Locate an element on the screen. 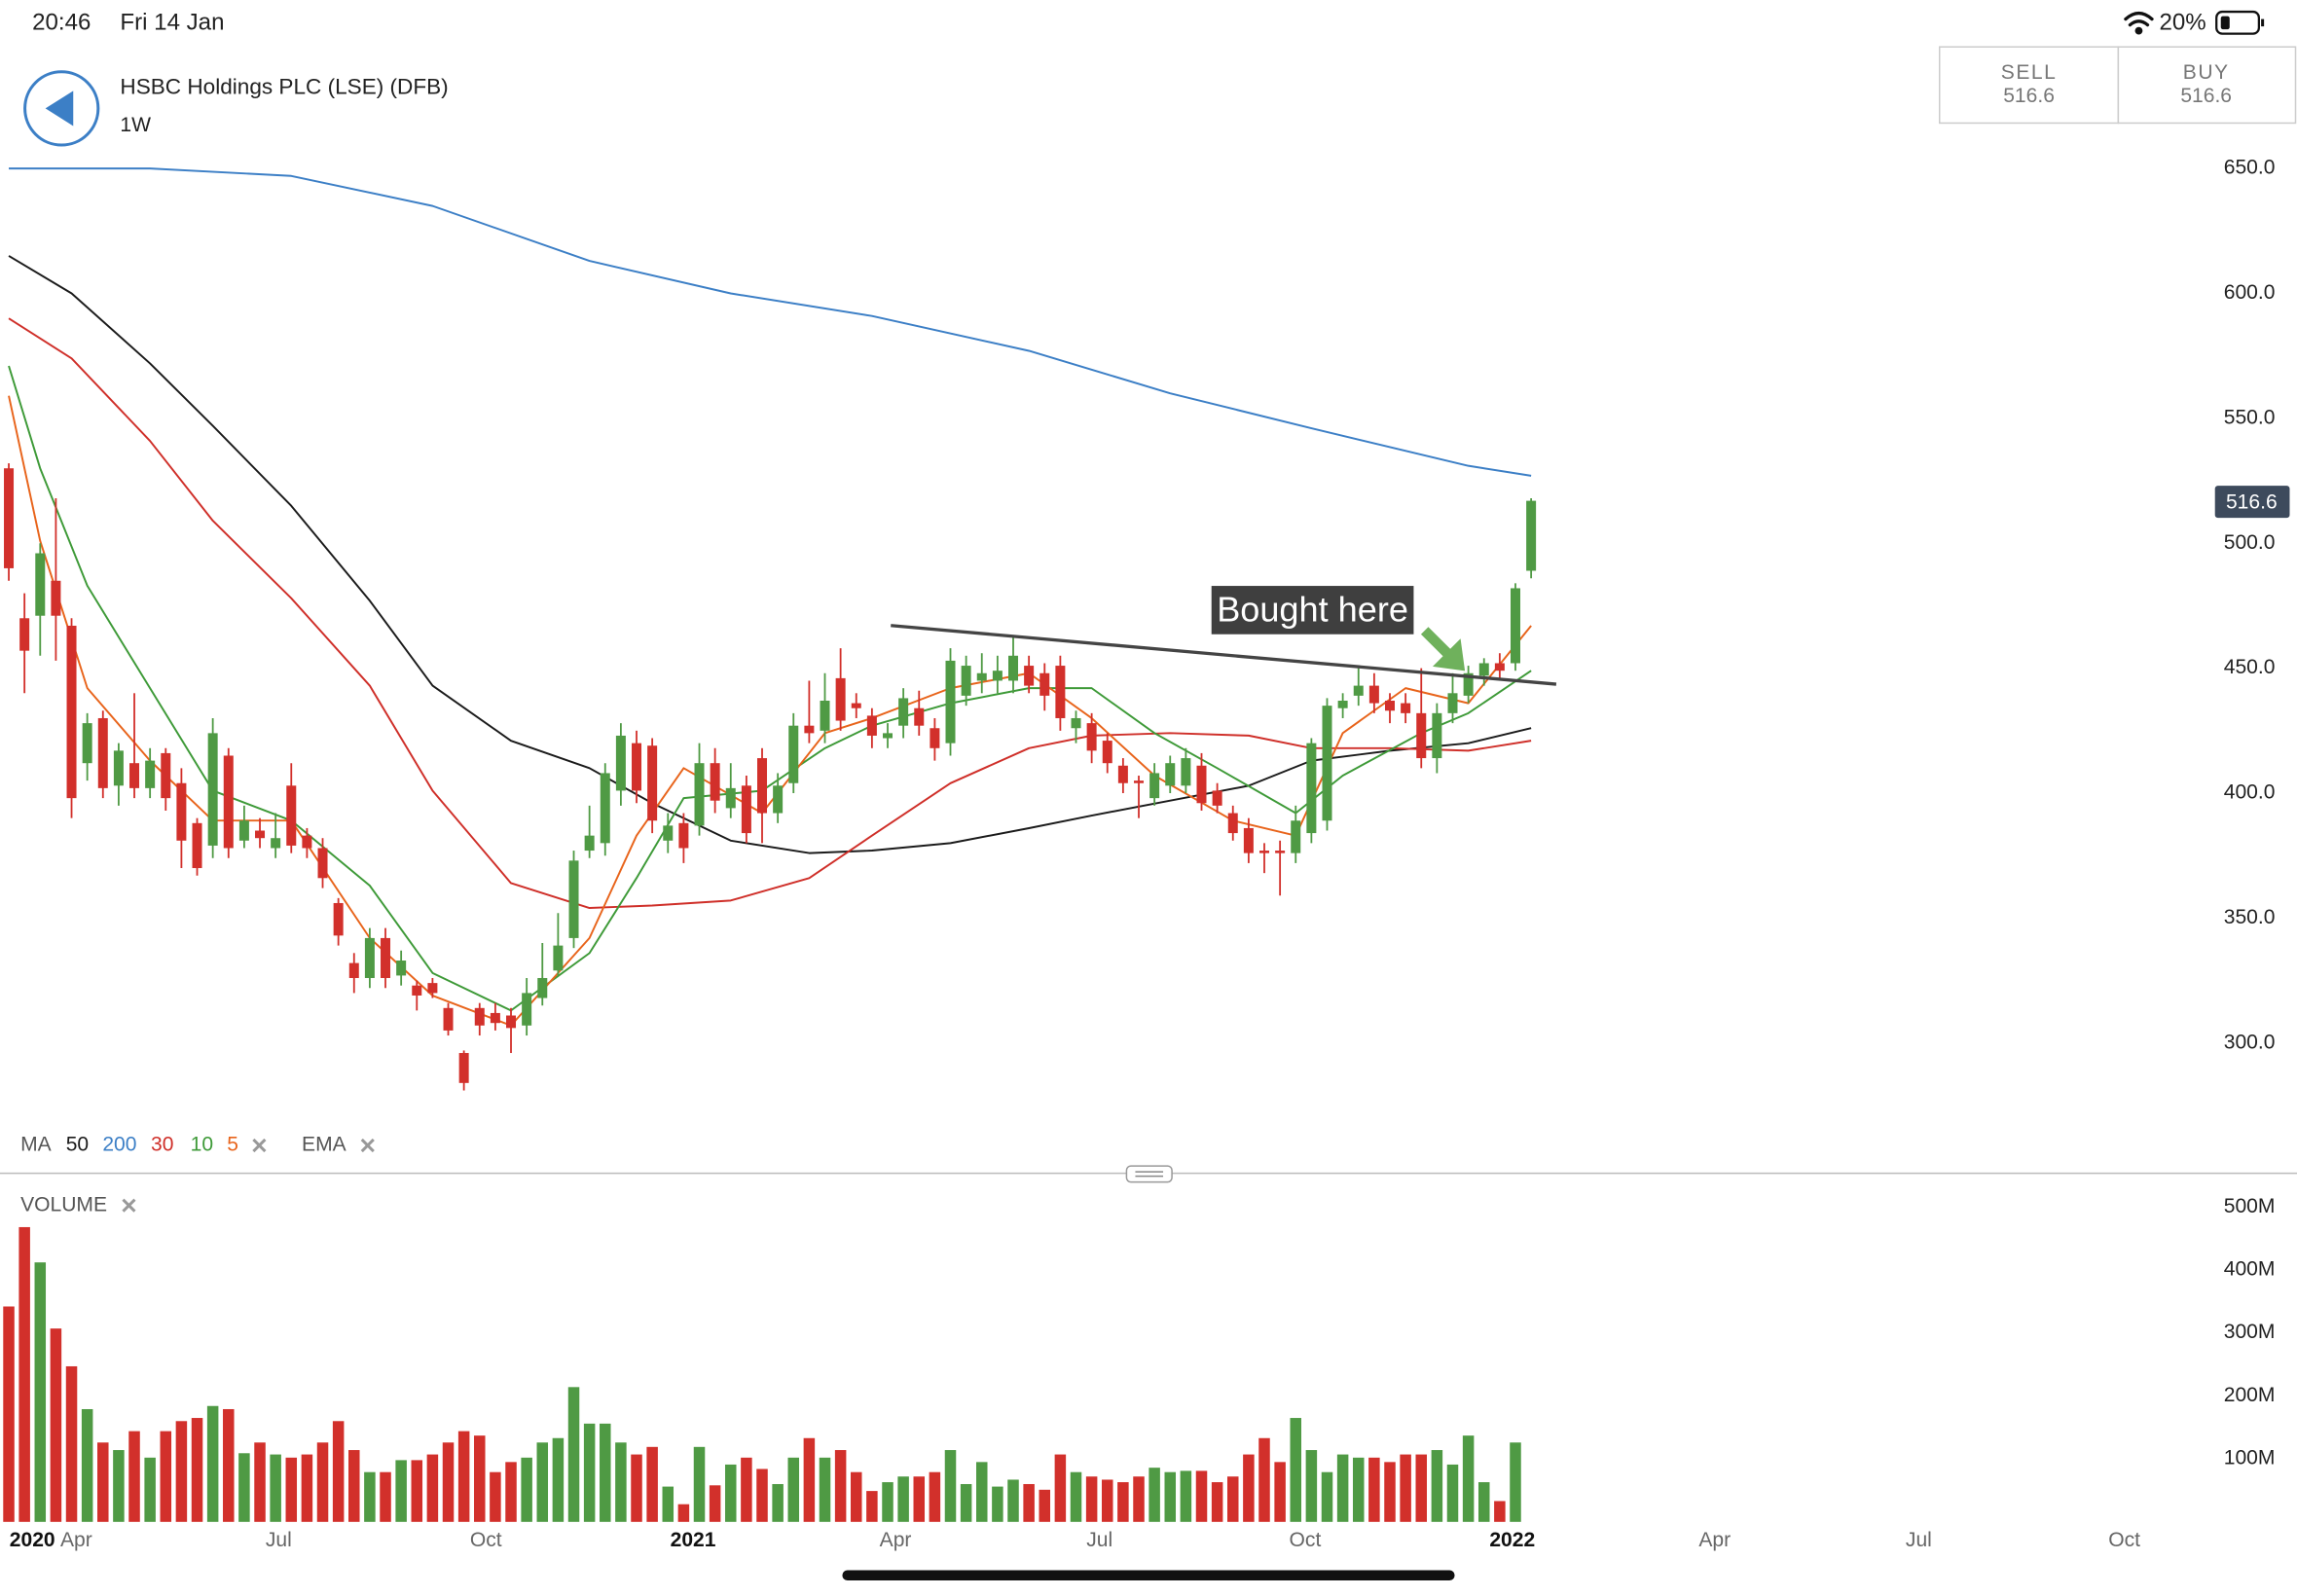 This screenshot has width=2297, height=1596. annotation-arrow is located at coordinates (1440, 649).